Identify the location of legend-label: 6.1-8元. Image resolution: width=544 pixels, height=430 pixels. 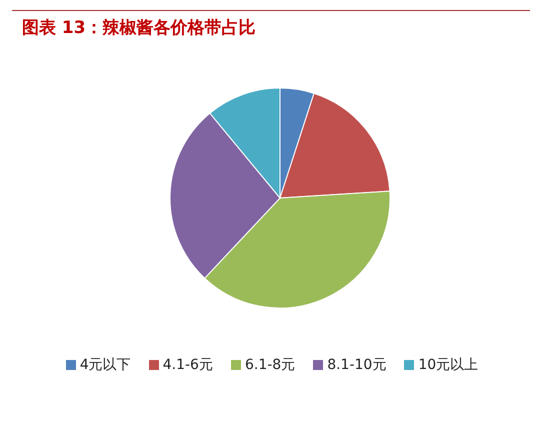
(270, 365).